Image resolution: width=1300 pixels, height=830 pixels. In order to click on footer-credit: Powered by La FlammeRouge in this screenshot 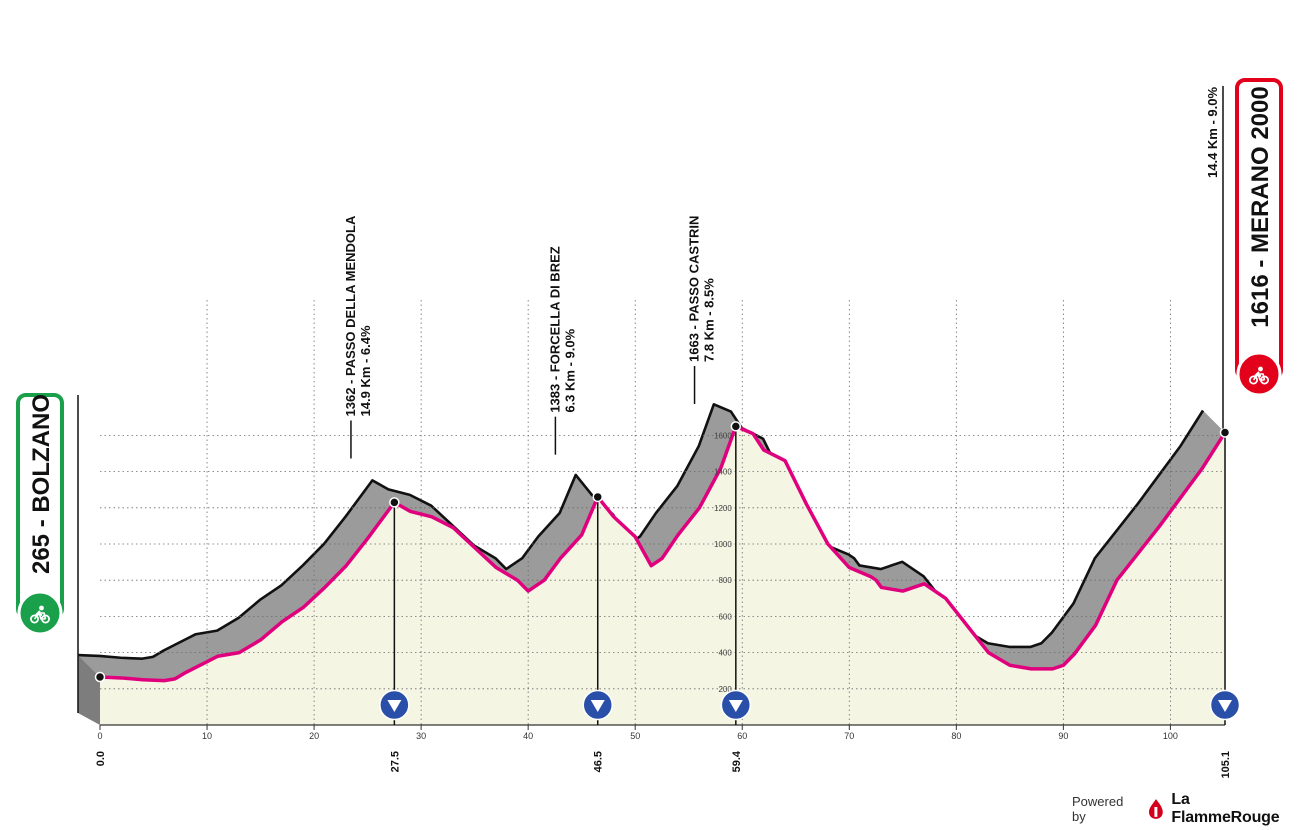, I will do `click(1186, 808)`.